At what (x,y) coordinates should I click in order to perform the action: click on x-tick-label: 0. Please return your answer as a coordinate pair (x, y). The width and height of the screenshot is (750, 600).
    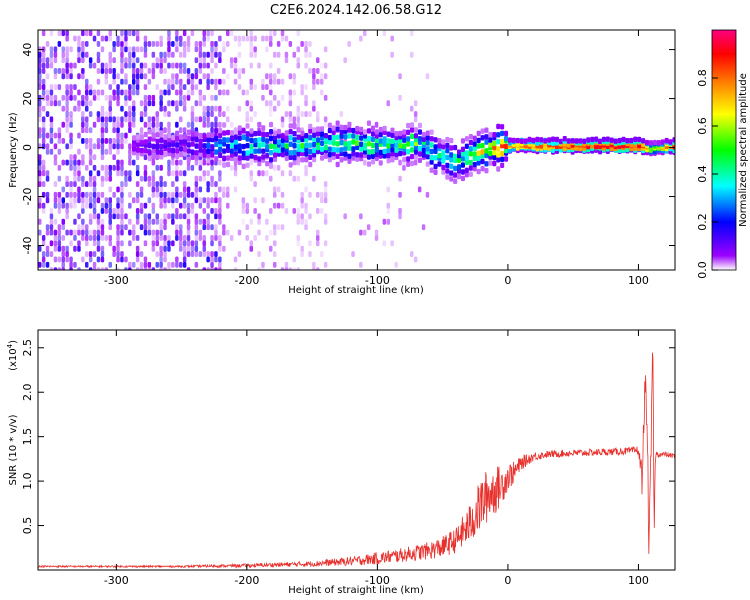
    Looking at the image, I should click on (507, 580).